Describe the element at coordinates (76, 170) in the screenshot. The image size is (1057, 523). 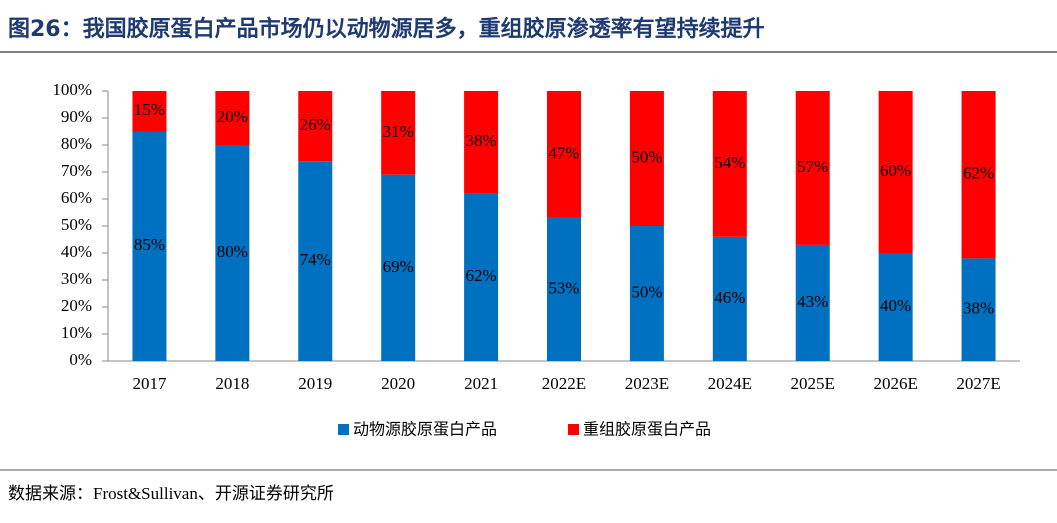
I see `y-tick-label: 70%` at that location.